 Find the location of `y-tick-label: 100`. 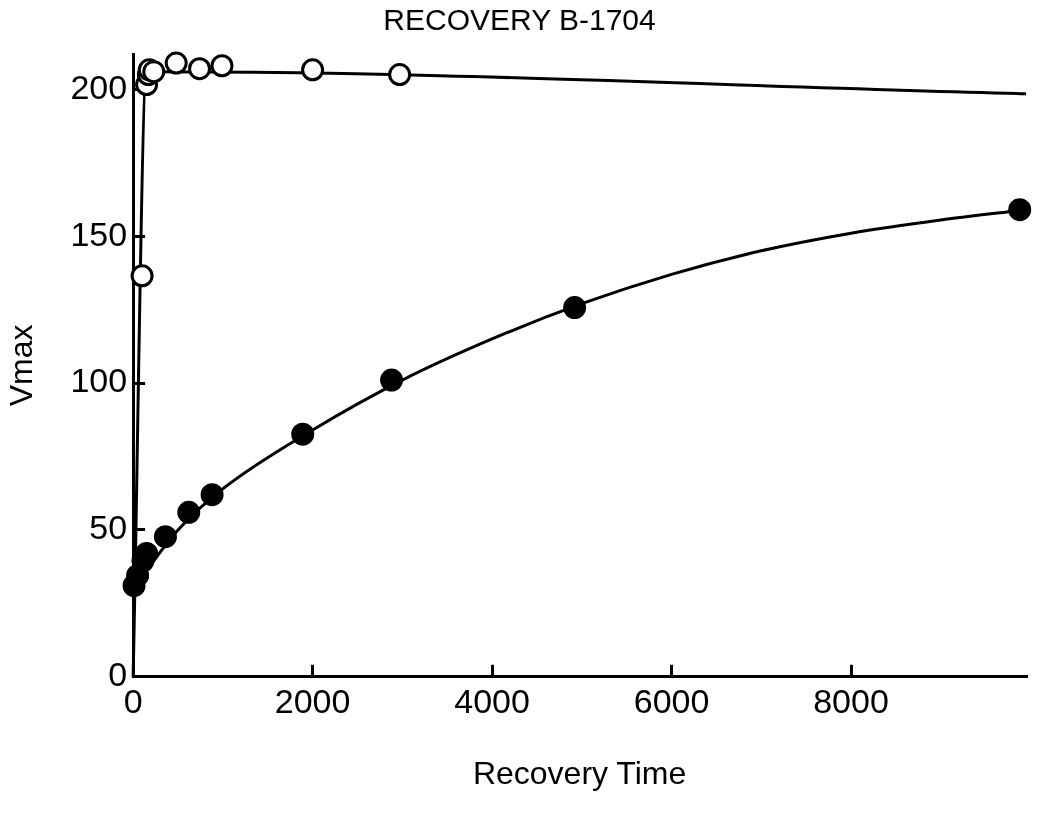

y-tick-label: 100 is located at coordinates (99, 380).